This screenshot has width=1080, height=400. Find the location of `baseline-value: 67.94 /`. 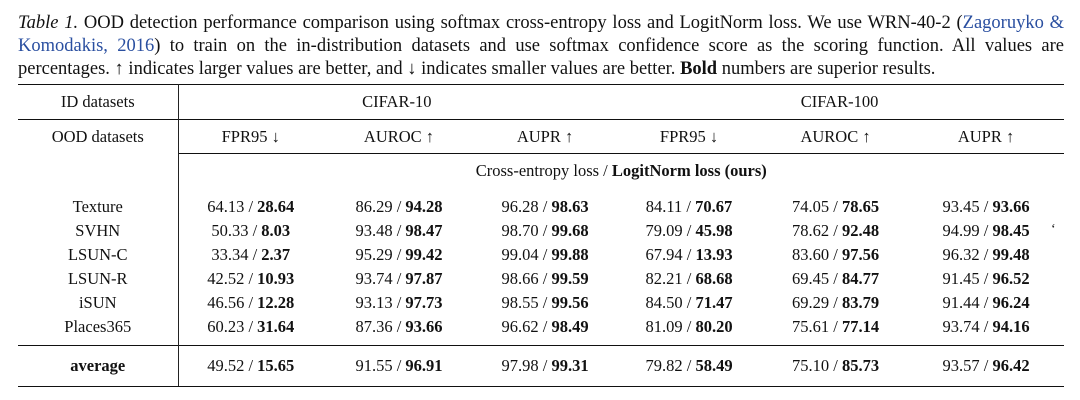

baseline-value: 67.94 / is located at coordinates (670, 254).